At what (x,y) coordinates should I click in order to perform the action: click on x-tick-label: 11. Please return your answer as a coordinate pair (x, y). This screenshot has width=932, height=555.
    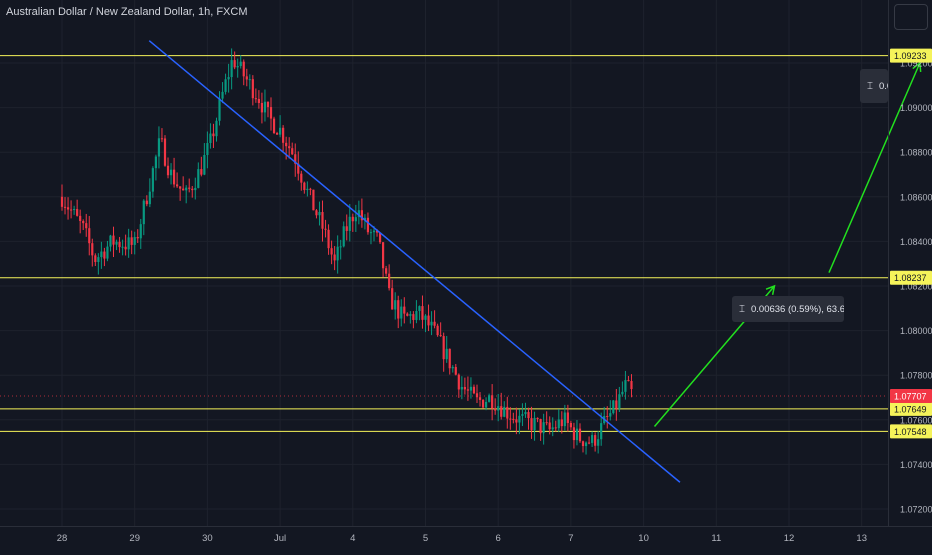
    Looking at the image, I should click on (716, 538).